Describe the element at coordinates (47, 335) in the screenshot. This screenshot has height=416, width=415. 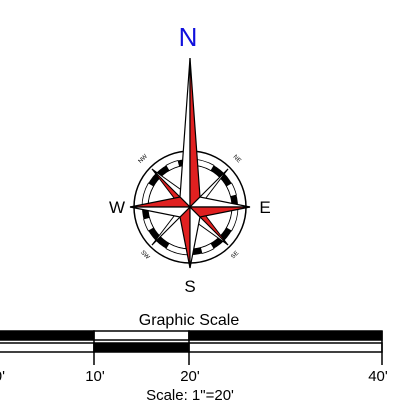
I see `scale-segment-1-top` at that location.